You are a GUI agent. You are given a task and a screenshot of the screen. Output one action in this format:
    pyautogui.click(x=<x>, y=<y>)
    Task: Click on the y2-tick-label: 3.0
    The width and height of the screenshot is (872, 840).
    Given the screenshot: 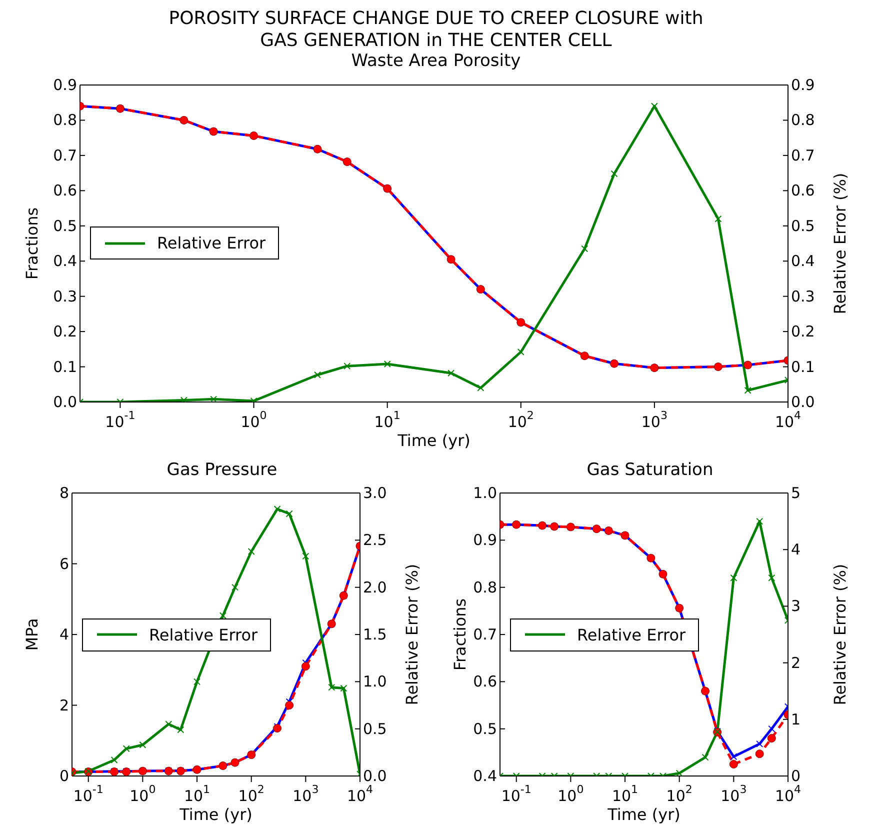 What is the action you would take?
    pyautogui.click(x=375, y=493)
    